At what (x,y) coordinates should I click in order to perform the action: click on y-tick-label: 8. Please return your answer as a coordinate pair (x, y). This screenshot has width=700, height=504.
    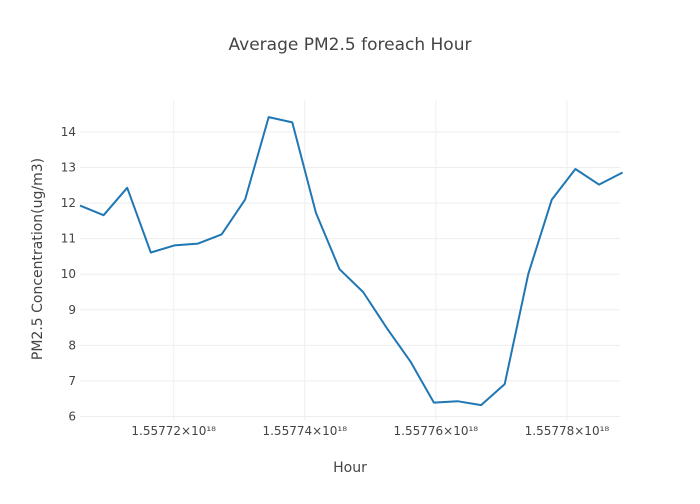
    Looking at the image, I should click on (72, 345).